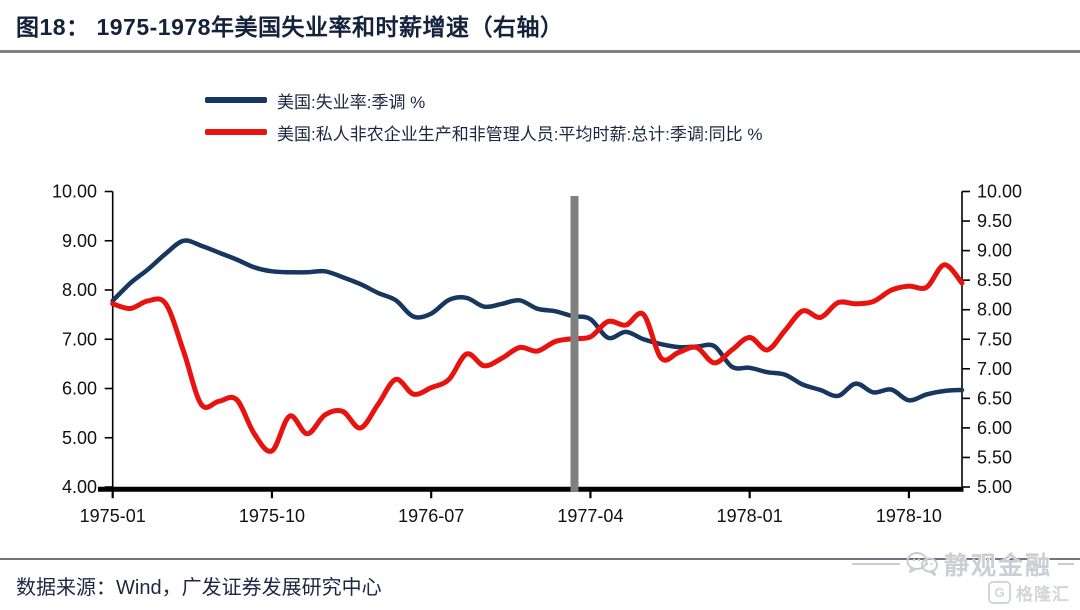 Image resolution: width=1080 pixels, height=610 pixels. What do you see at coordinates (994, 310) in the screenshot?
I see `right-axis-tick-label: 8.00` at bounding box center [994, 310].